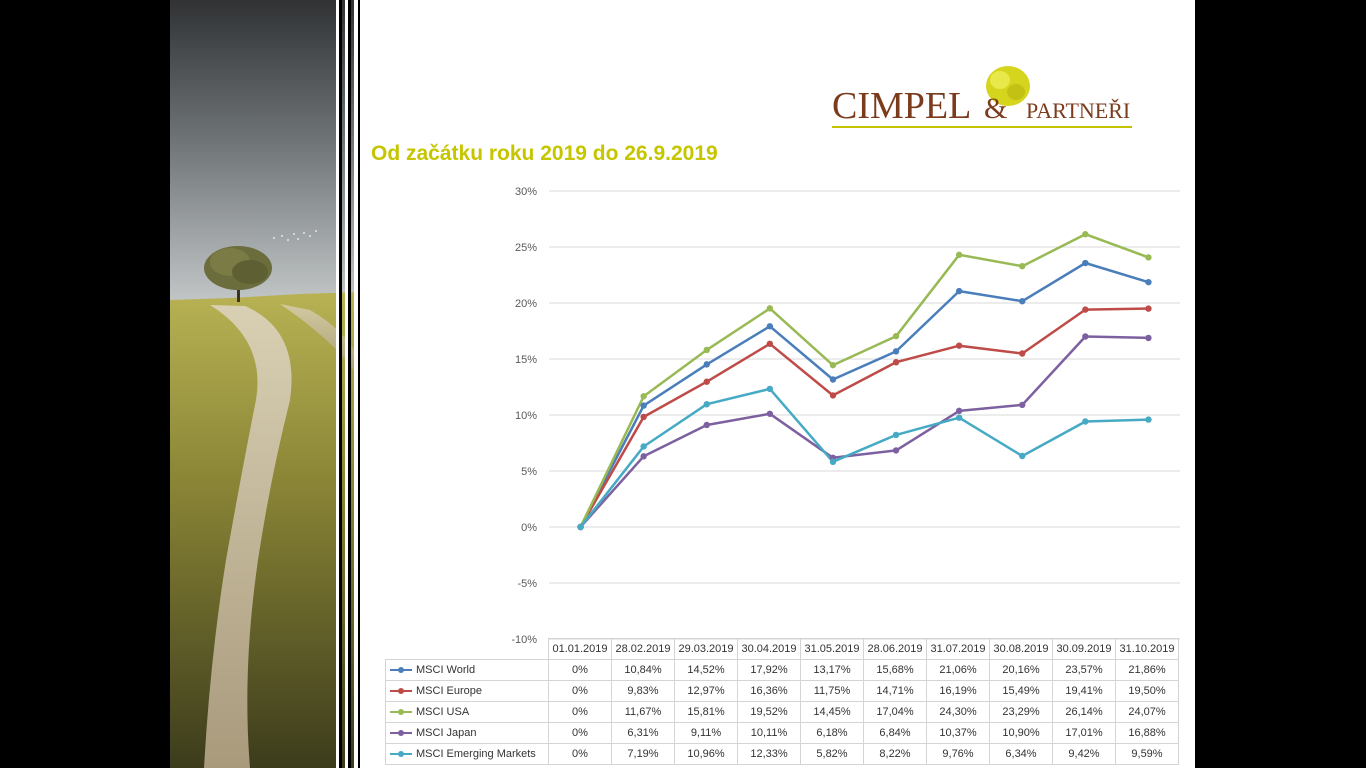 This screenshot has width=1366, height=768. I want to click on data-label: 9,59%, so click(1147, 754).